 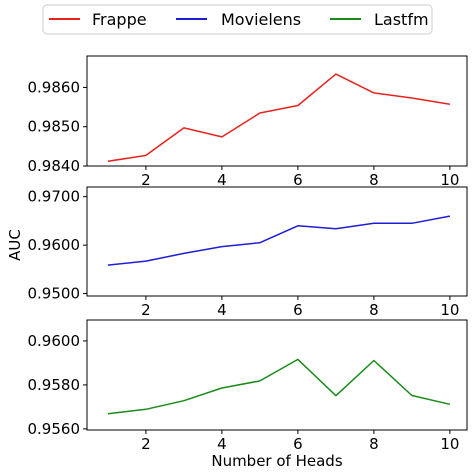 What do you see at coordinates (261, 19) in the screenshot?
I see `legend-label-movielens: Movielens` at bounding box center [261, 19].